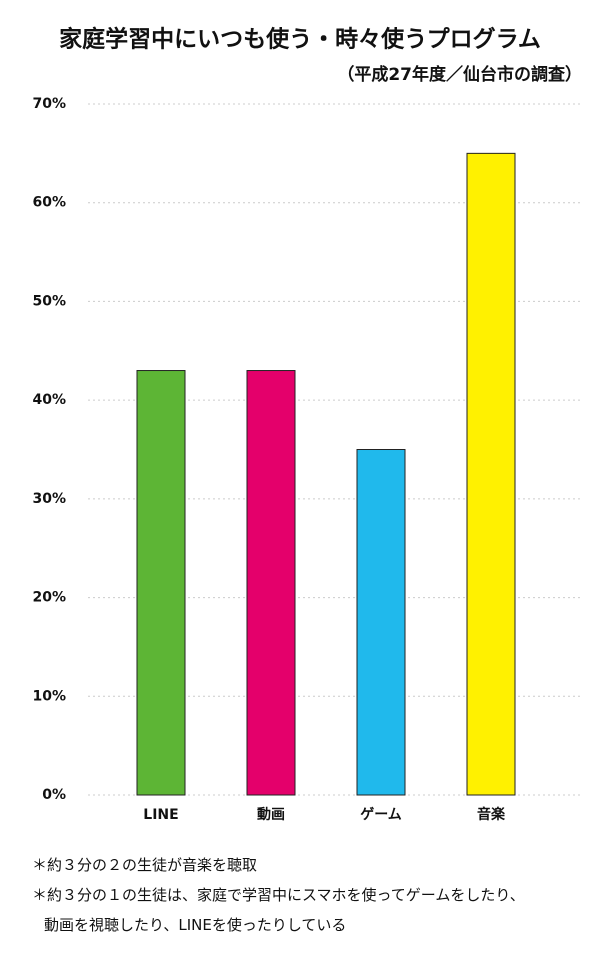 This screenshot has width=600, height=966. What do you see at coordinates (300, 39) in the screenshot?
I see `chart-title: 家庭学習中にいつも使う・時々使うプログラム` at bounding box center [300, 39].